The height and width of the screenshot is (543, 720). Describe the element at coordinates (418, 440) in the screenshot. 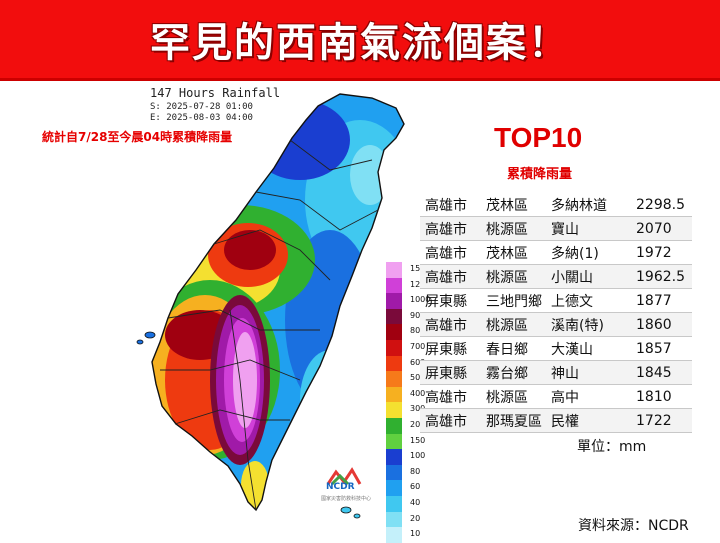

I see `legend-label: 150` at that location.